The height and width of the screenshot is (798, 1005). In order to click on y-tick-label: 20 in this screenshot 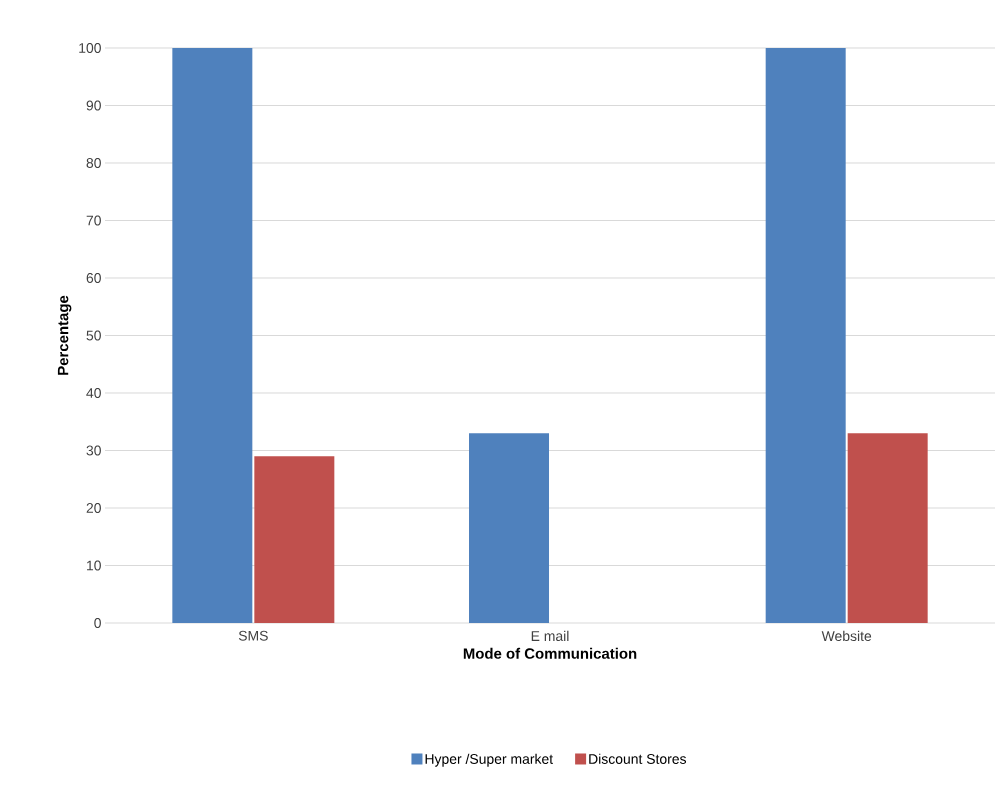, I will do `click(93, 508)`.